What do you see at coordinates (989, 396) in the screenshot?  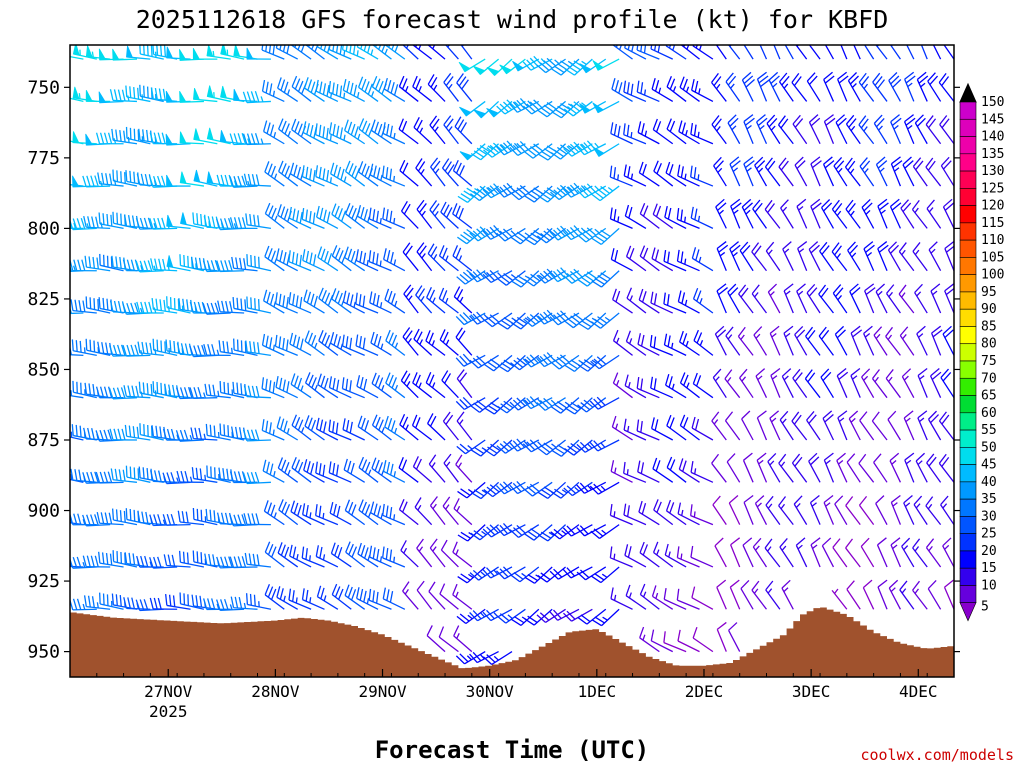 I see `colorbar-label: 65` at bounding box center [989, 396].